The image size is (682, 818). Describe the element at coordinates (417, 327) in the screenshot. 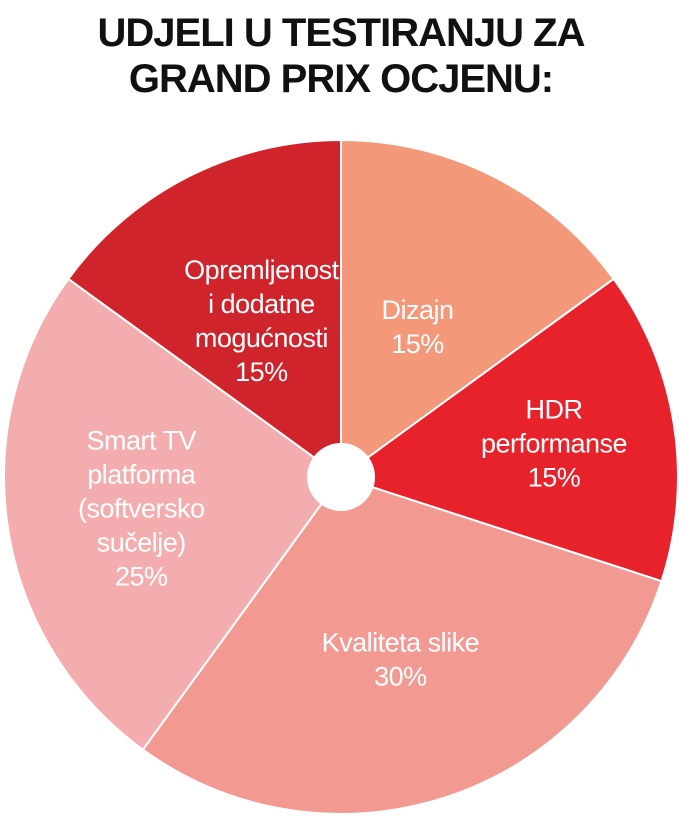

I see `slice-label: Dizajn 15%` at that location.